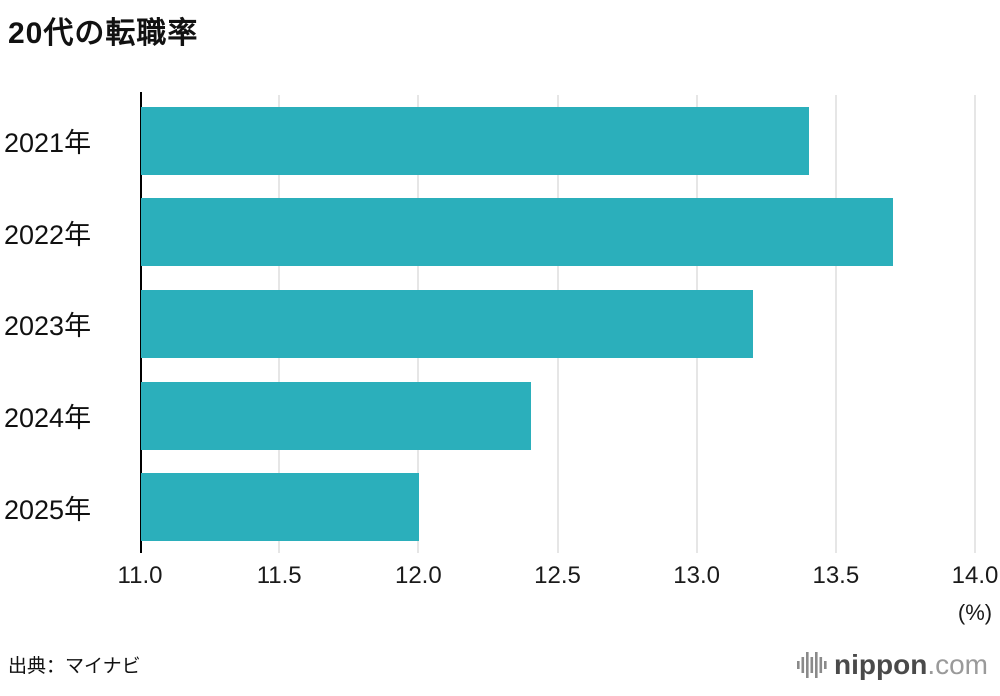  I want to click on x-tick-label: 11.0, so click(140, 575).